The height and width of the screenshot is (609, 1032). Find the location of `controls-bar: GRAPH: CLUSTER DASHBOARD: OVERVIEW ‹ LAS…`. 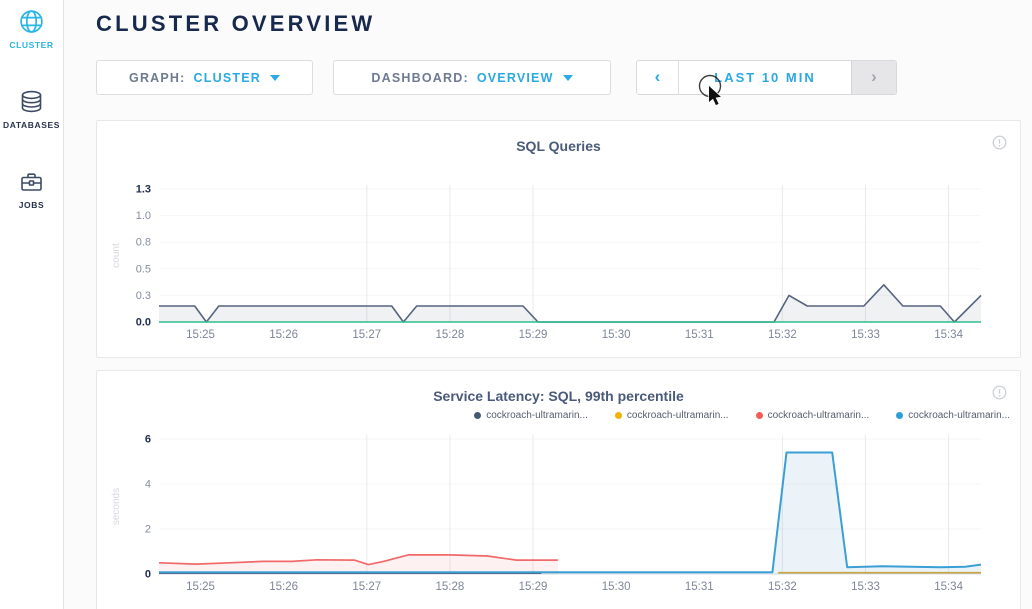

controls-bar: GRAPH: CLUSTER DASHBOARD: OVERVIEW ‹ LAS… is located at coordinates (558, 77).